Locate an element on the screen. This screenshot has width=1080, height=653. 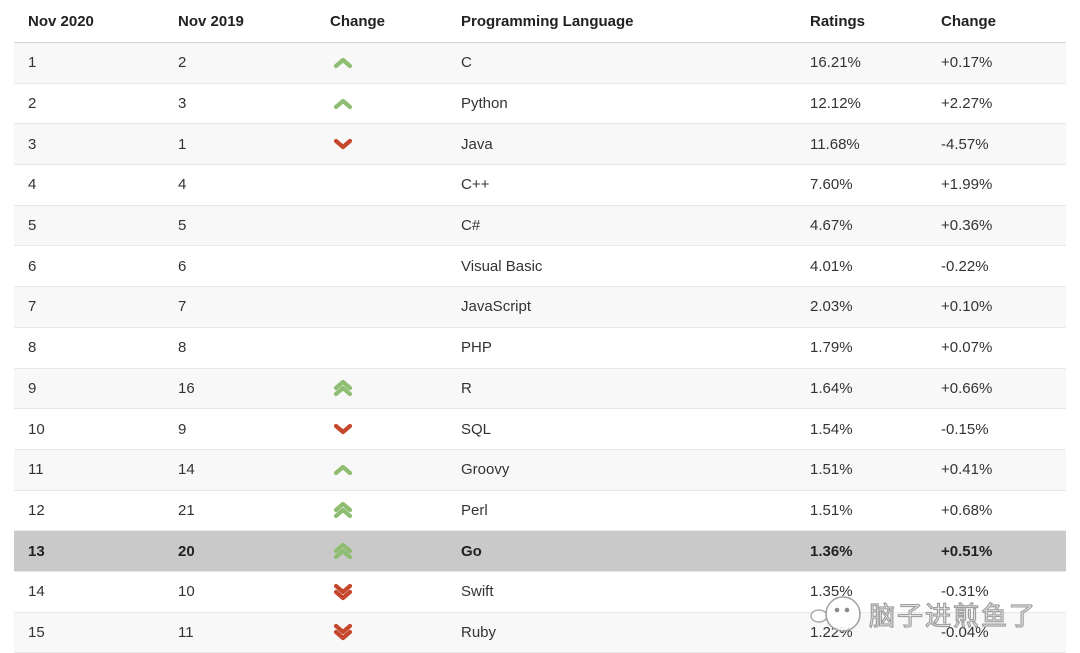
rating-cell: 2.03% is located at coordinates (831, 307).